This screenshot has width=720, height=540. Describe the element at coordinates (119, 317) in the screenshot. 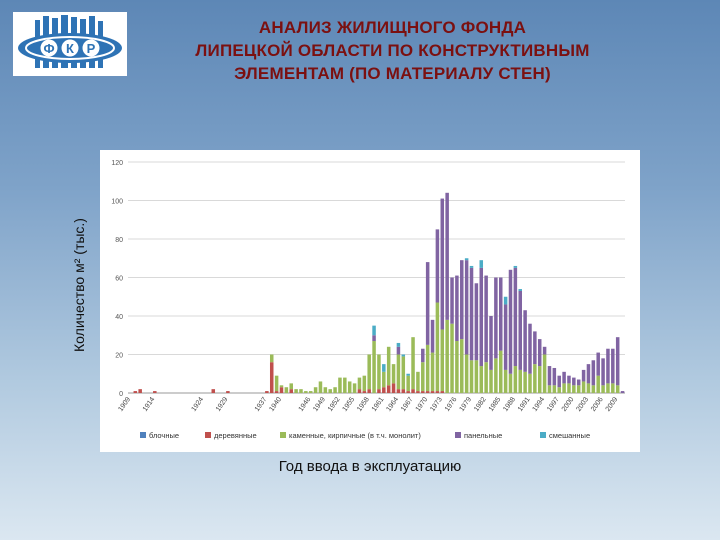

I see `y-tick-label: 40` at that location.